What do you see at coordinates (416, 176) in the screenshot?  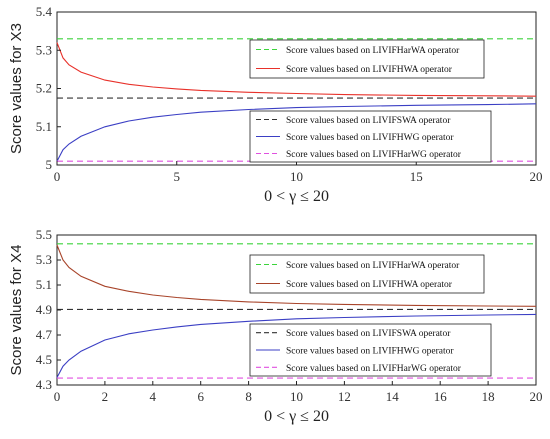 I see `x-tick-label: 15` at bounding box center [416, 176].